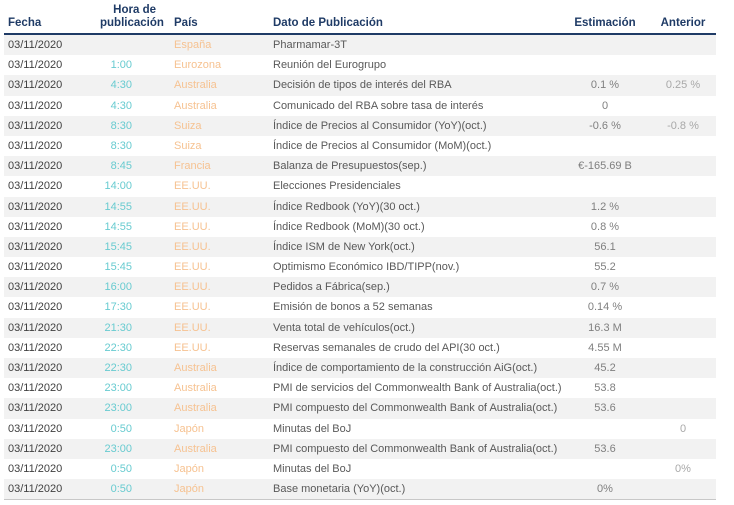  What do you see at coordinates (350, 166) in the screenshot?
I see `cell-dato-publicacion: Balanza de Presupuestos(sep.)` at bounding box center [350, 166].